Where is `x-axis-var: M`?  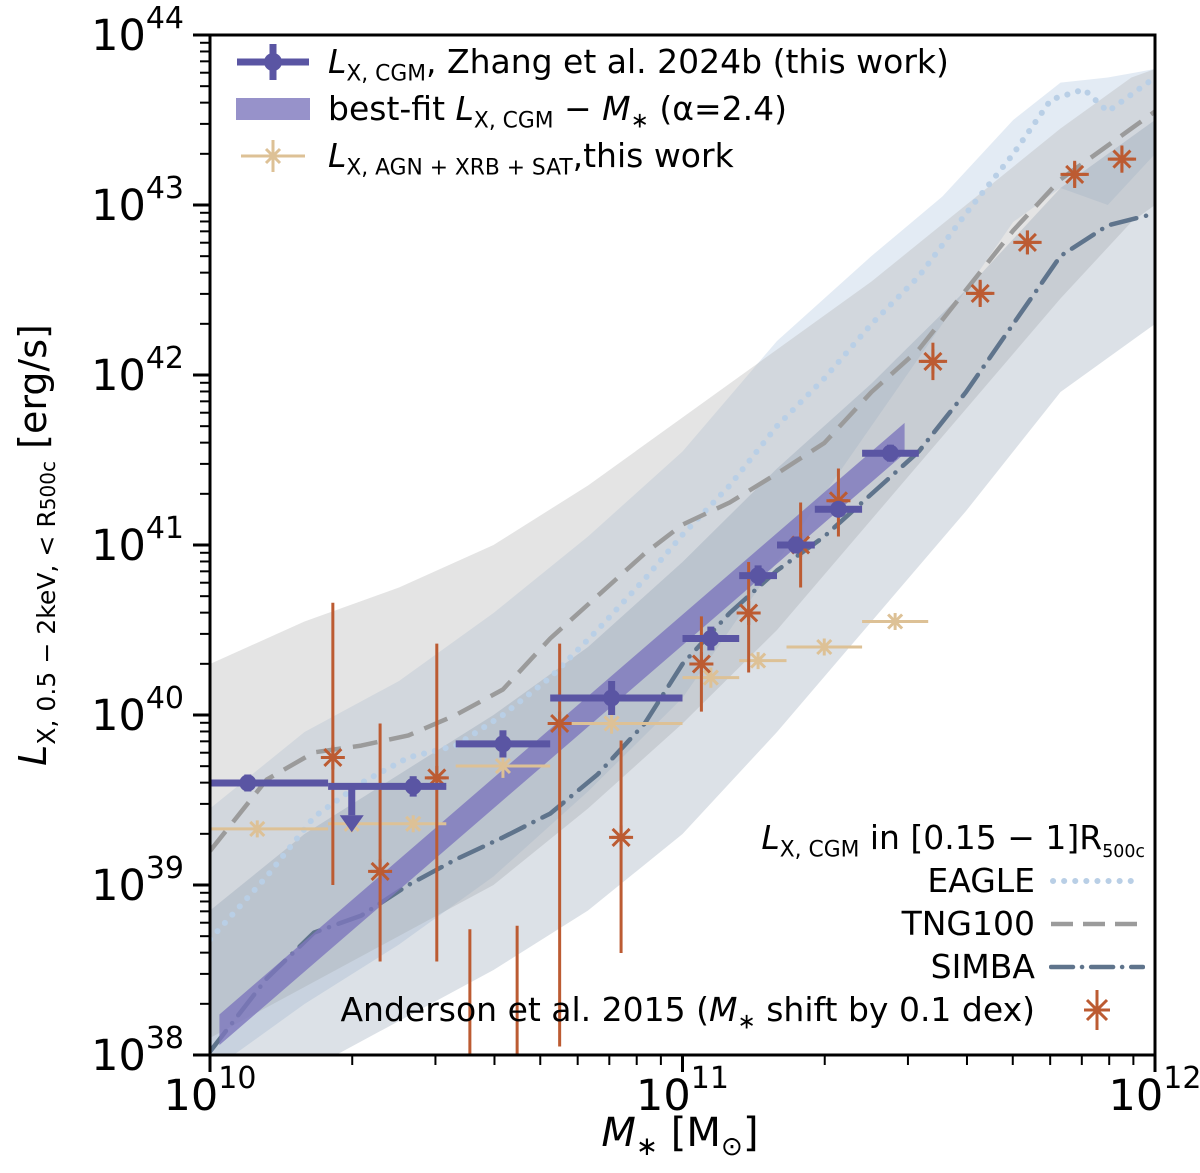 x-axis-var: M is located at coordinates (618, 1133).